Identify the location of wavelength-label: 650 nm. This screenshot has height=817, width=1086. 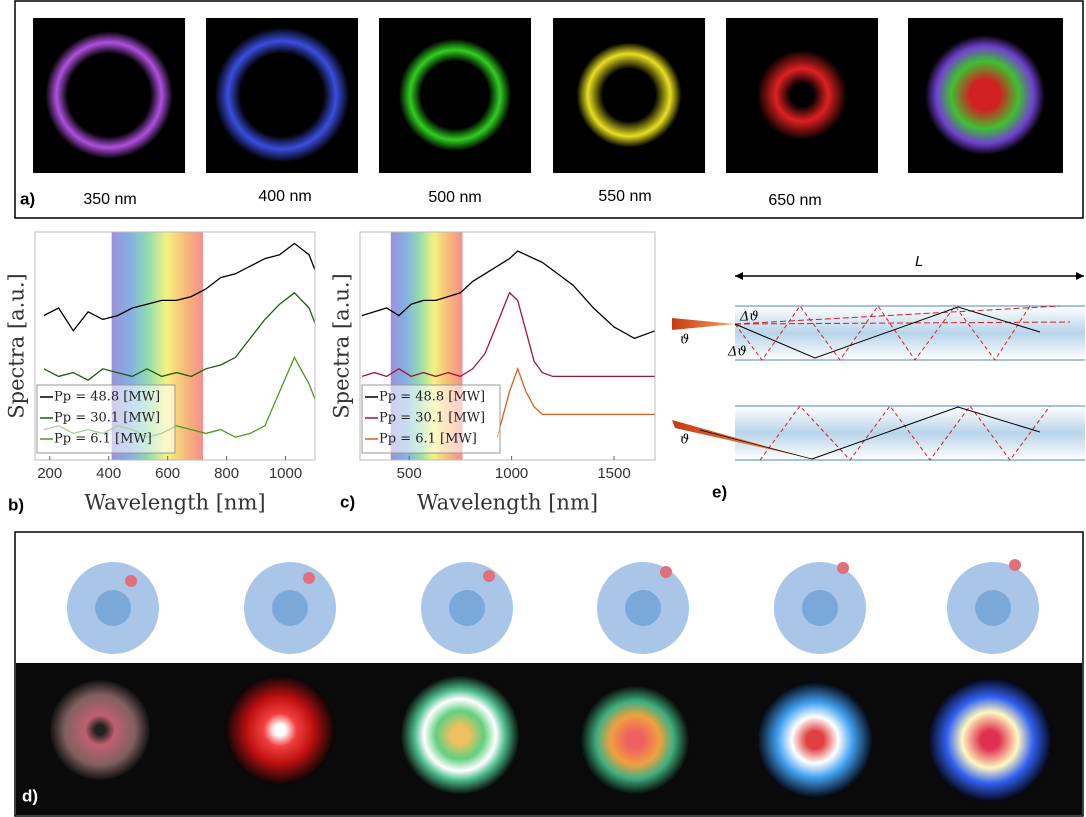
(794, 200).